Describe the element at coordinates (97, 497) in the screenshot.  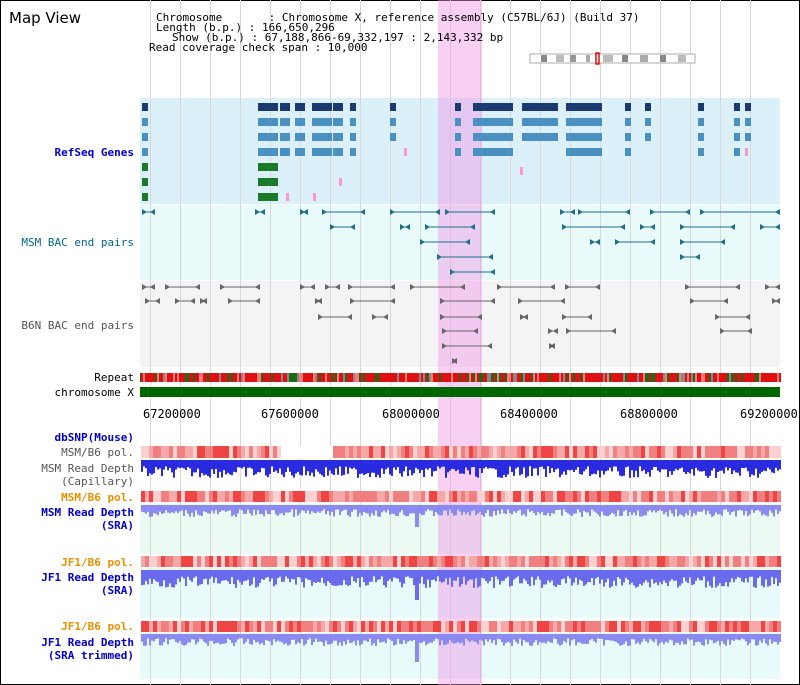
I see `track-label-msm-b6-pol-2: MSM/B6 pol.` at that location.